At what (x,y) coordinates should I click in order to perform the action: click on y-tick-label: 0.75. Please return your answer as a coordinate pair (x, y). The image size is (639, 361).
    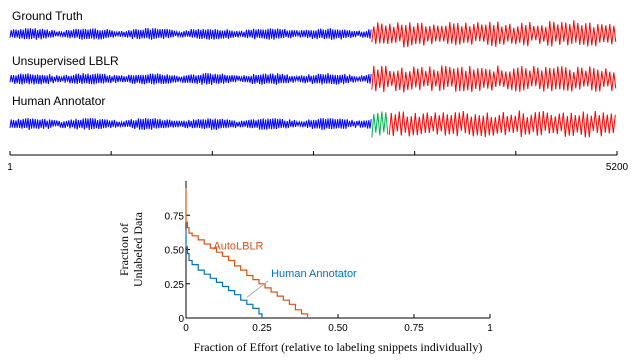
    Looking at the image, I should click on (175, 216).